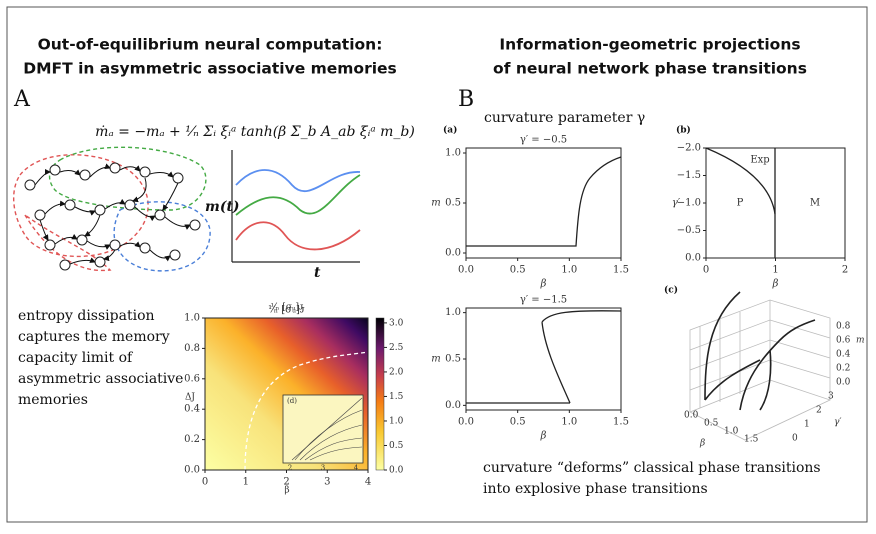  I want to click on x-tick-label: 4, so click(368, 482).